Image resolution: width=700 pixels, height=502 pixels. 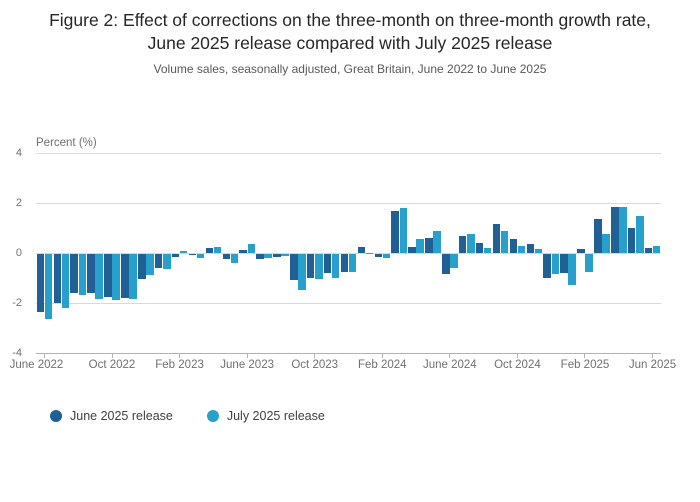 I want to click on x-tick-label: Oct 2023, so click(x=315, y=365).